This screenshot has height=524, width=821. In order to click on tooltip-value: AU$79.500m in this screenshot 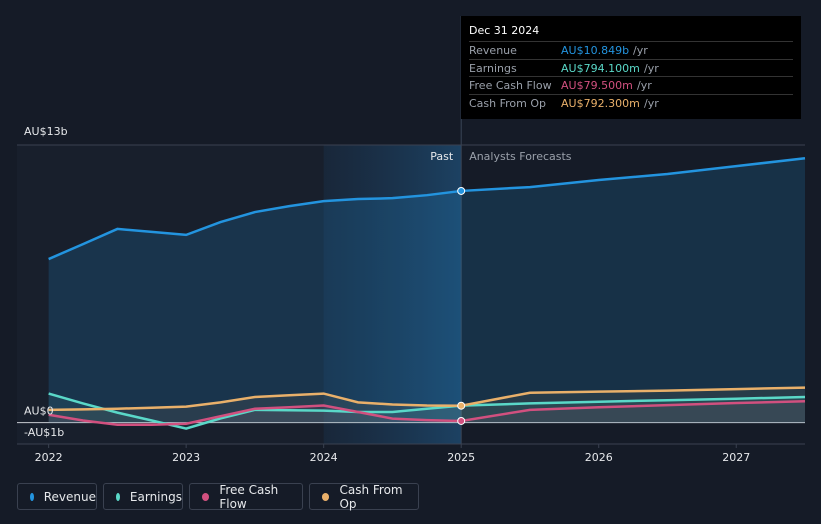, I will do `click(597, 85)`.